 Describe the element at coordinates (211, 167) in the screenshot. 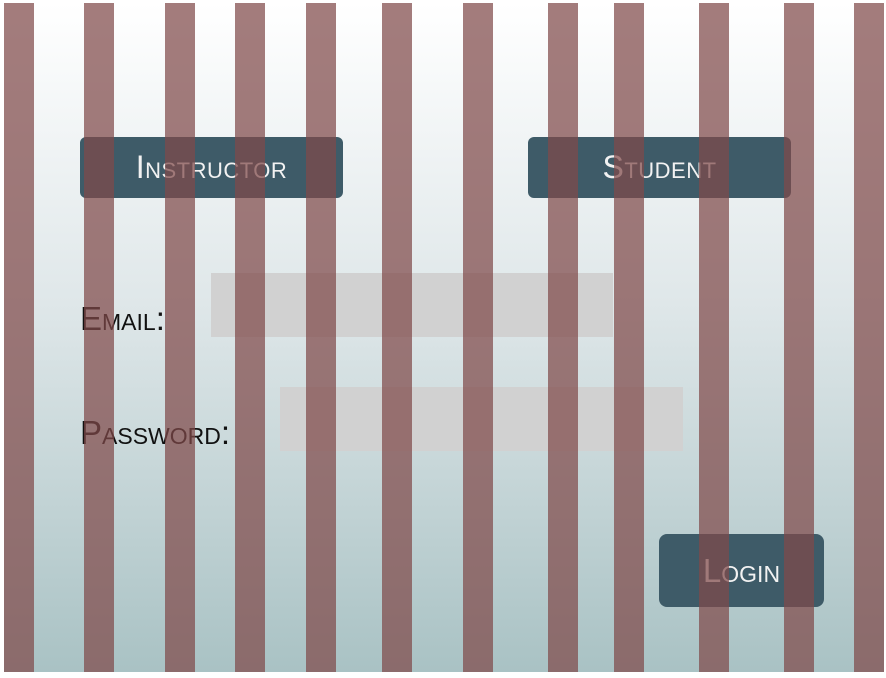

I see `instructor-button: Instructor` at that location.